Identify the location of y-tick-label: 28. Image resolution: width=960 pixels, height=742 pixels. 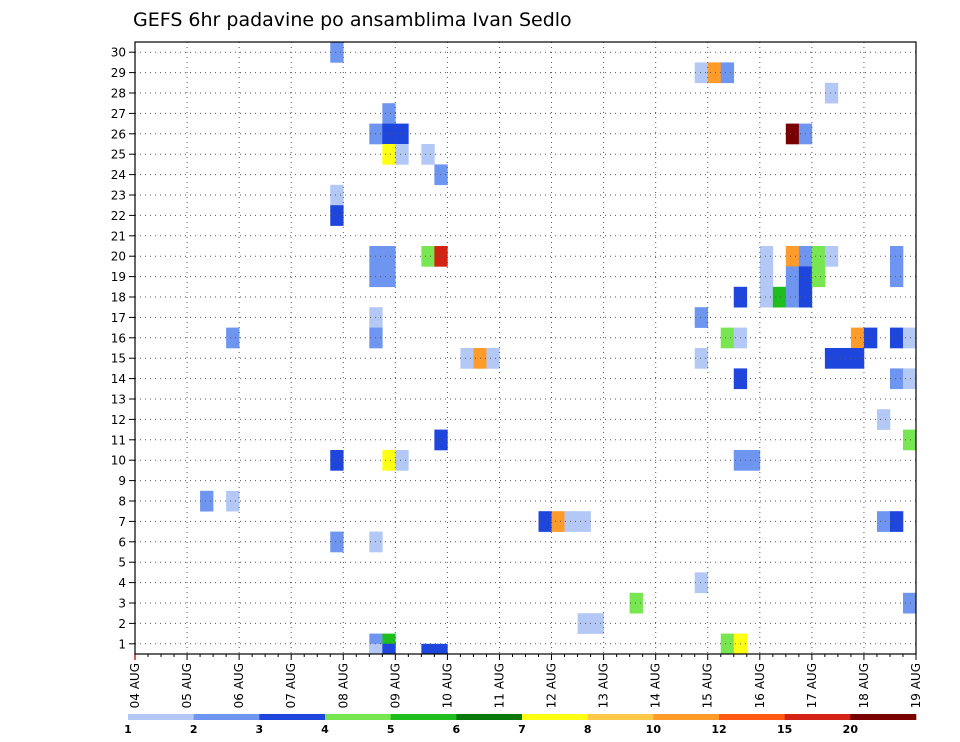
(118, 94).